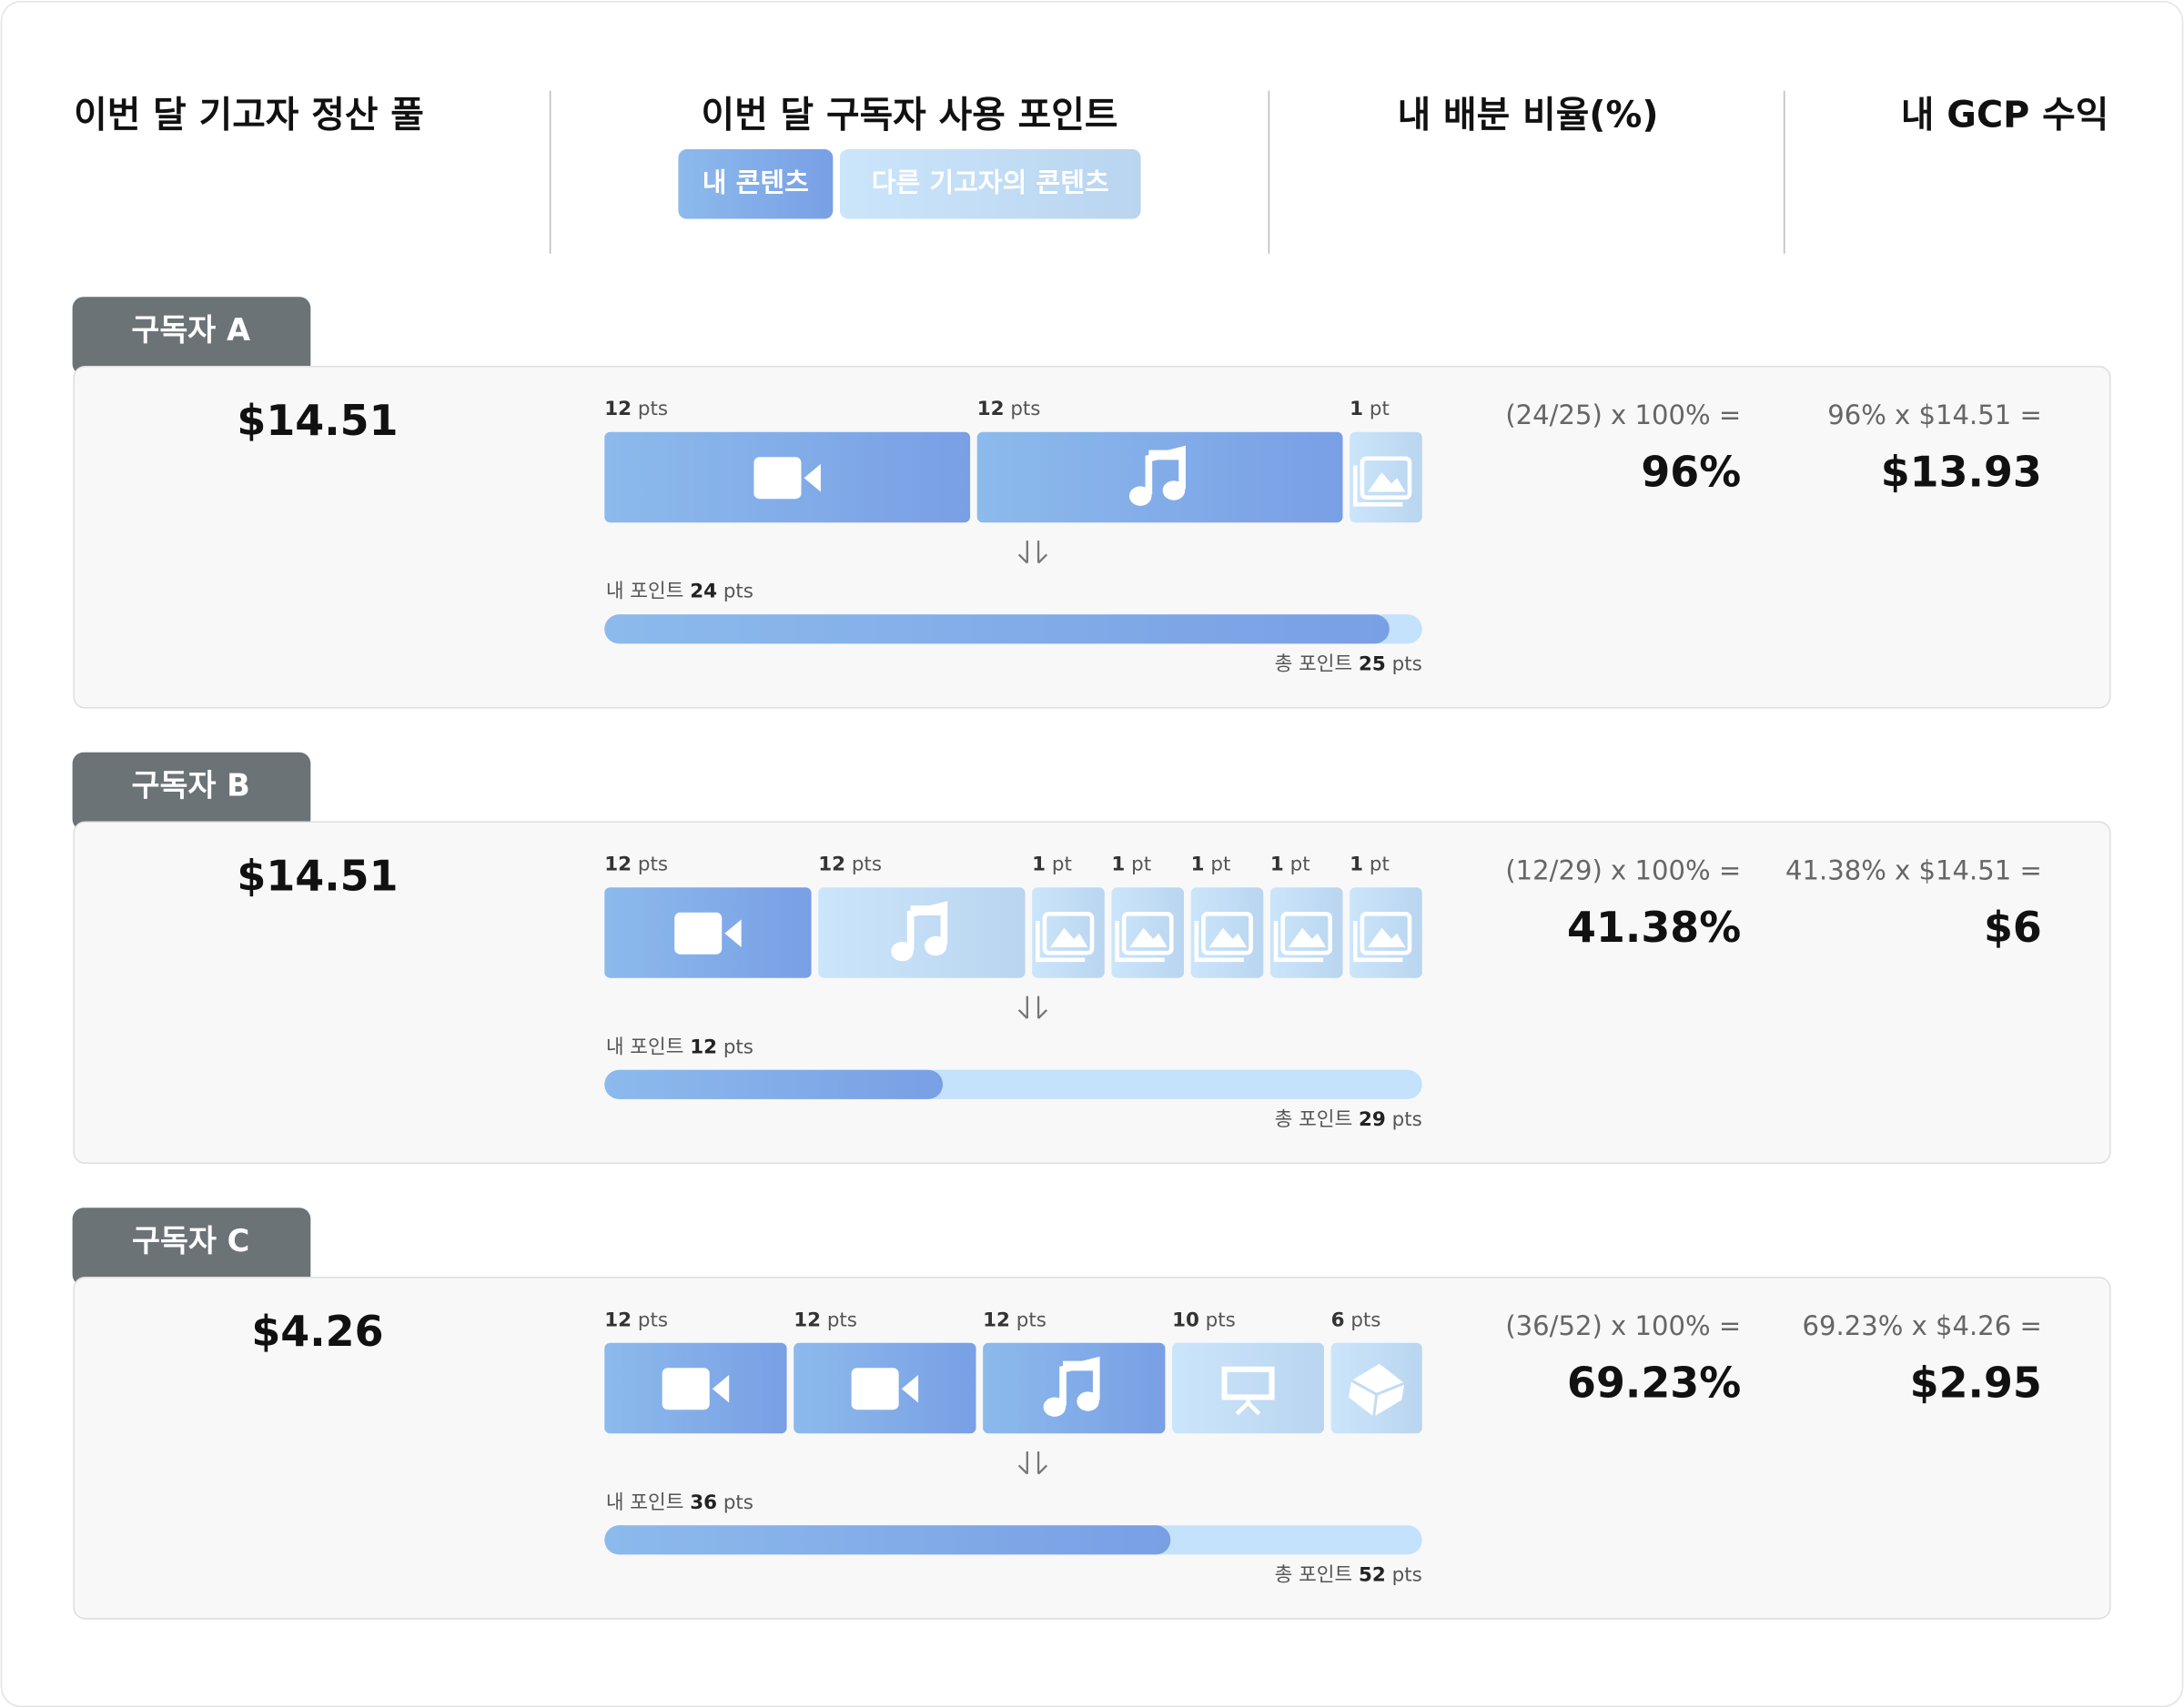  What do you see at coordinates (756, 182) in the screenshot?
I see `legend-label: 내 콘텐츠` at bounding box center [756, 182].